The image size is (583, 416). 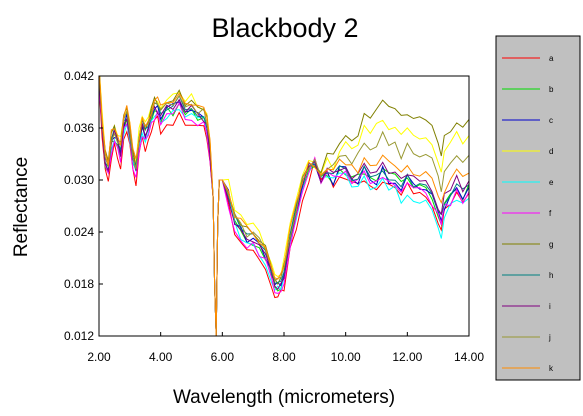 I want to click on legend-item-d: d, so click(x=527, y=151).